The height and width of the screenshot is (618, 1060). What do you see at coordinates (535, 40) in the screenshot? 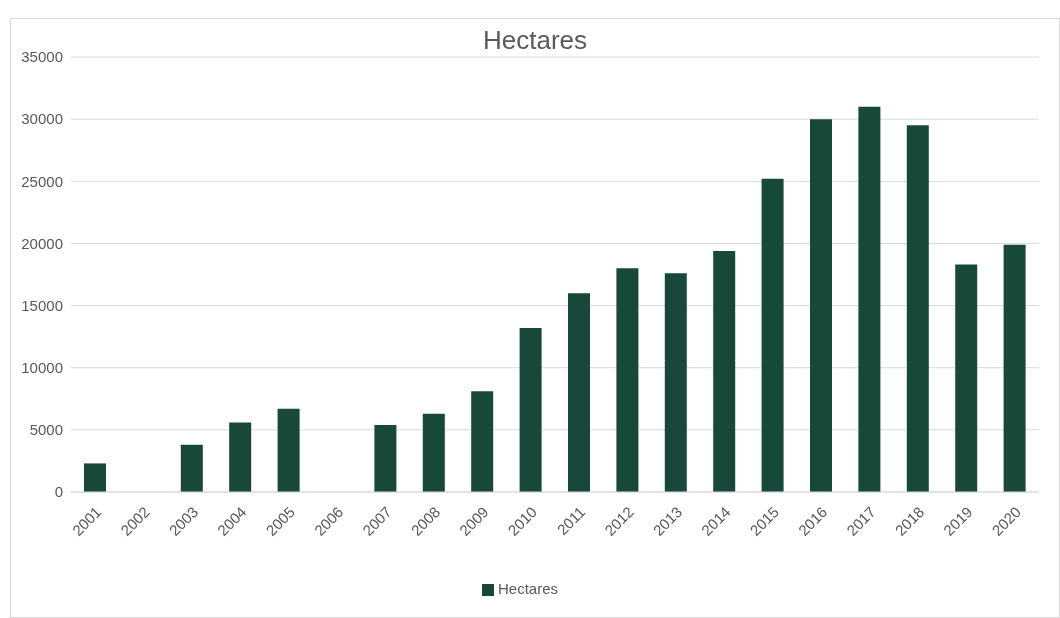
I see `chart-title: Hectares` at bounding box center [535, 40].